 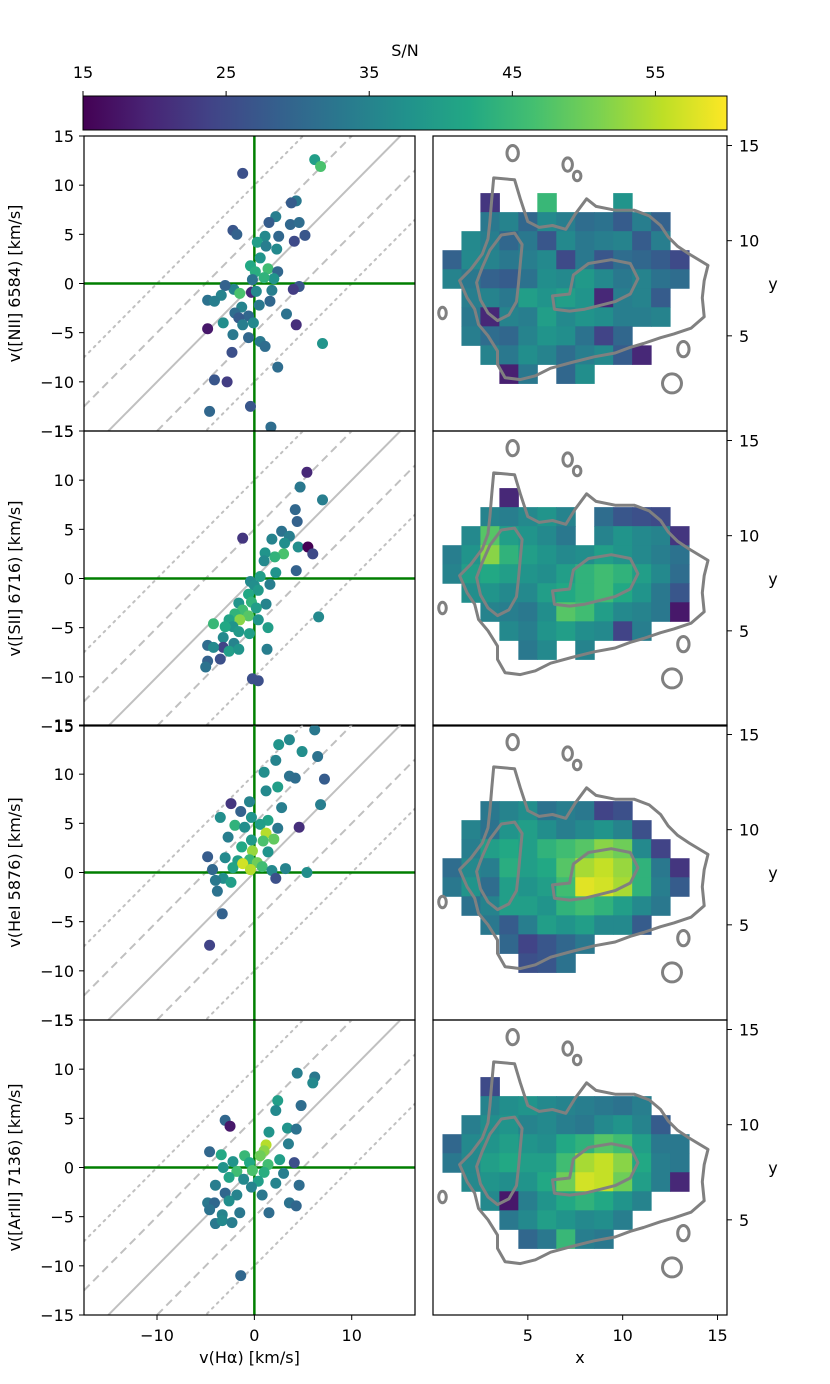 I want to click on y-tick-label: −15, so click(x=57, y=431).